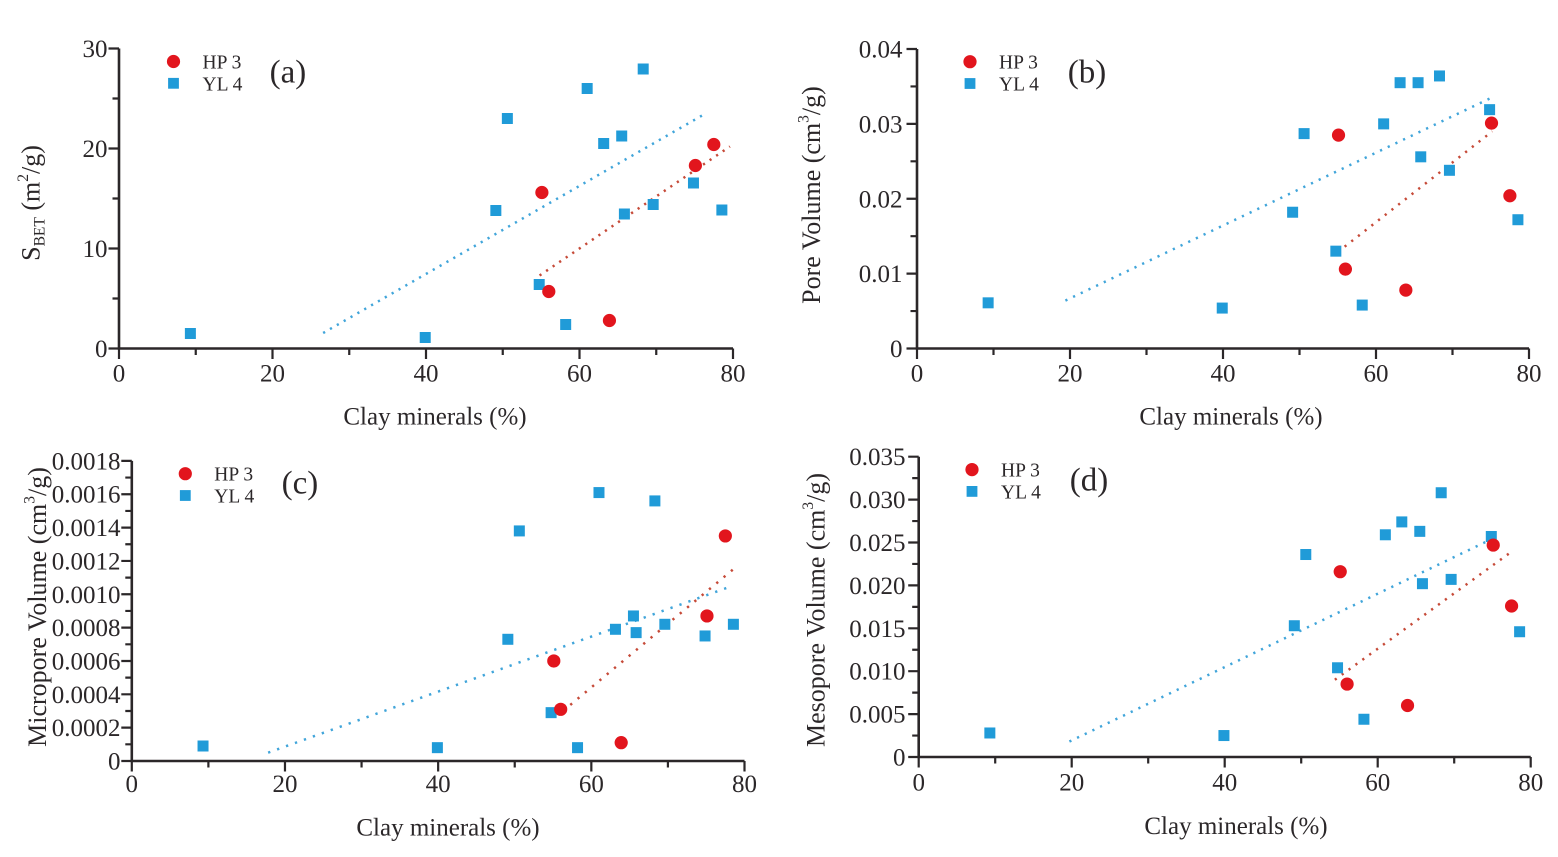 The height and width of the screenshot is (857, 1558). What do you see at coordinates (86, 628) in the screenshot?
I see `svg-text: 0.0008` at bounding box center [86, 628].